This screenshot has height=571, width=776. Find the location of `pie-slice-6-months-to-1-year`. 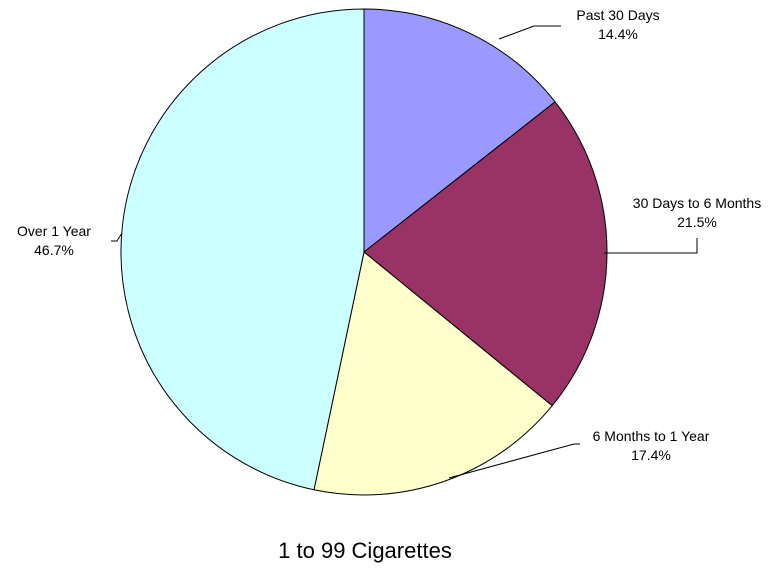

pie-slice-6-months-to-1-year is located at coordinates (433, 373).